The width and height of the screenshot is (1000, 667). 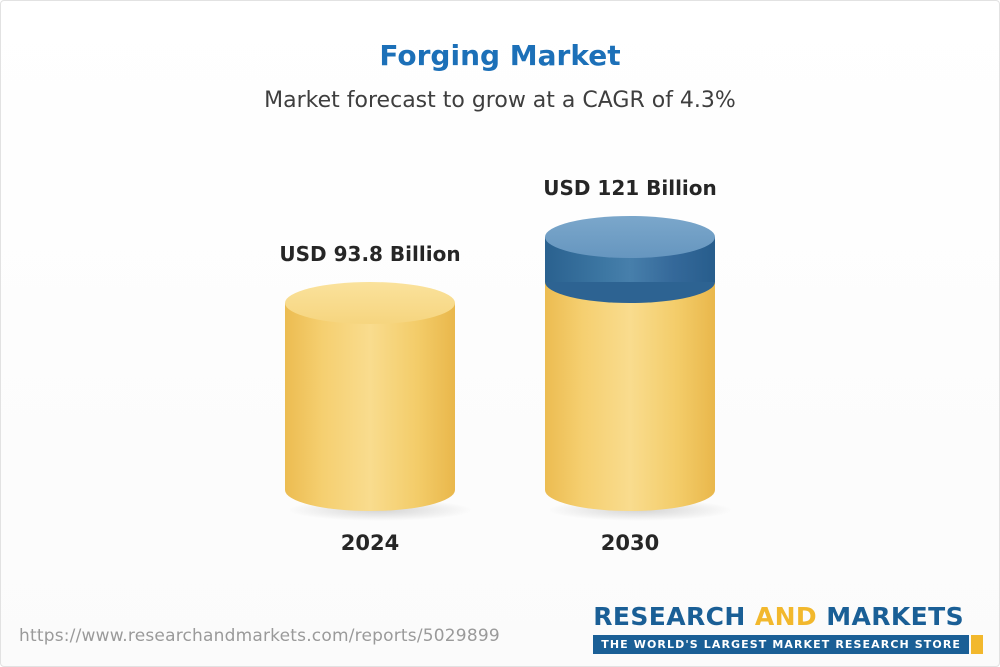 What do you see at coordinates (370, 407) in the screenshot?
I see `cylinder-2024-body` at bounding box center [370, 407].